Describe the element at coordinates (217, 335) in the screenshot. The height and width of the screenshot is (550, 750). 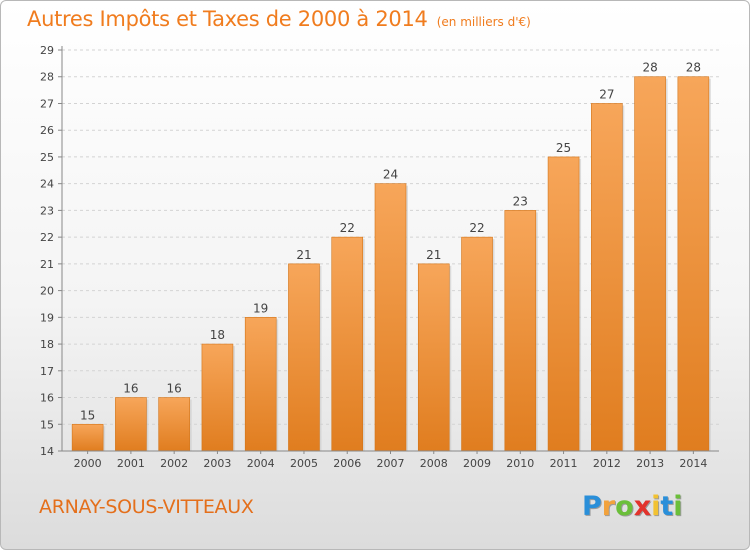
I see `bar-value-label: 18` at that location.